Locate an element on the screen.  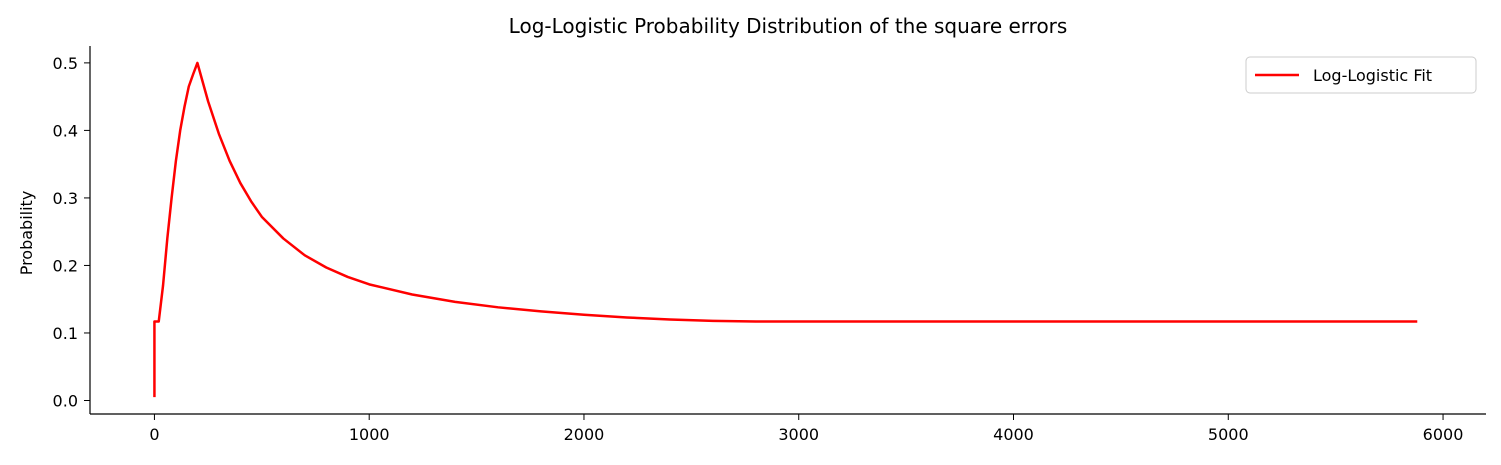
x-ticks: 0 1000 2000 3000 4000 5000 6000 is located at coordinates (806, 429).